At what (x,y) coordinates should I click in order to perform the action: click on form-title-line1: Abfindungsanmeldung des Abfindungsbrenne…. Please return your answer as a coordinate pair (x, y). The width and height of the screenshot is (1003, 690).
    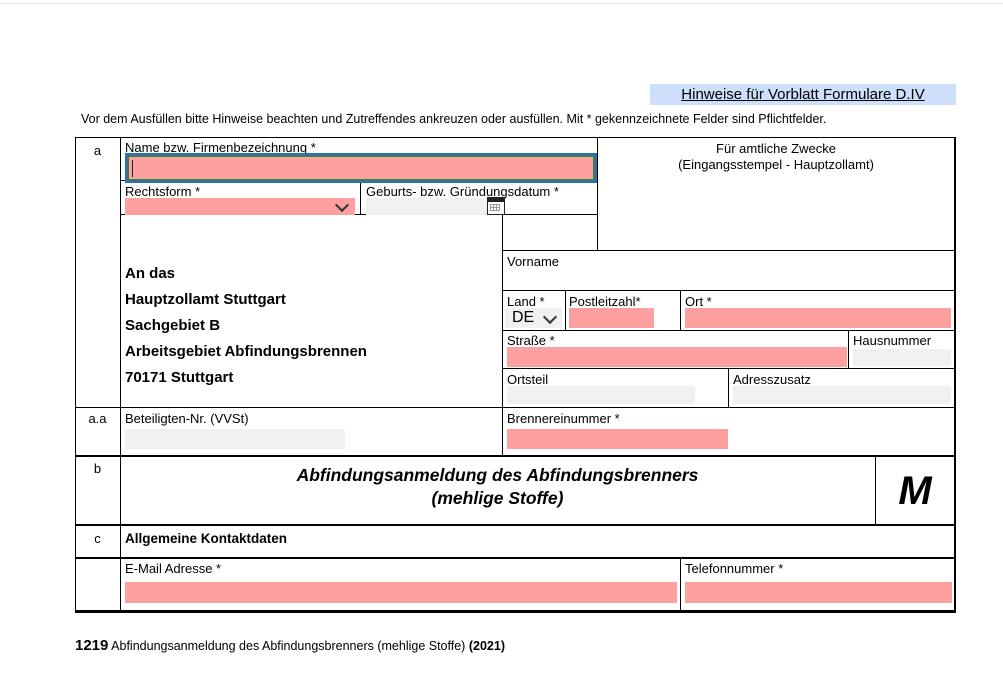
    Looking at the image, I should click on (497, 475).